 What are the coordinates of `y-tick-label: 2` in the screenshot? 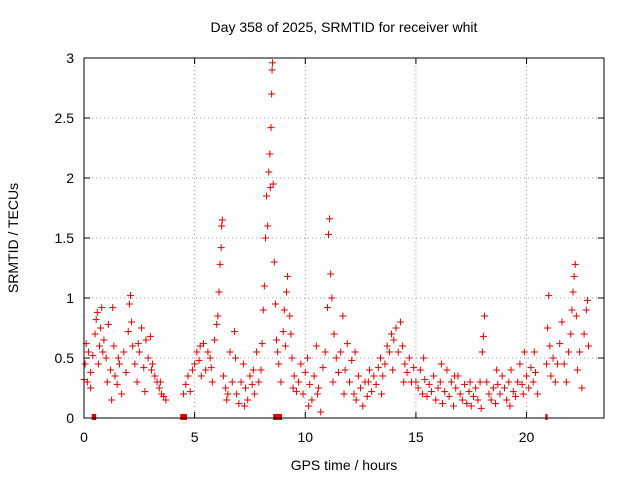 It's located at (70, 178).